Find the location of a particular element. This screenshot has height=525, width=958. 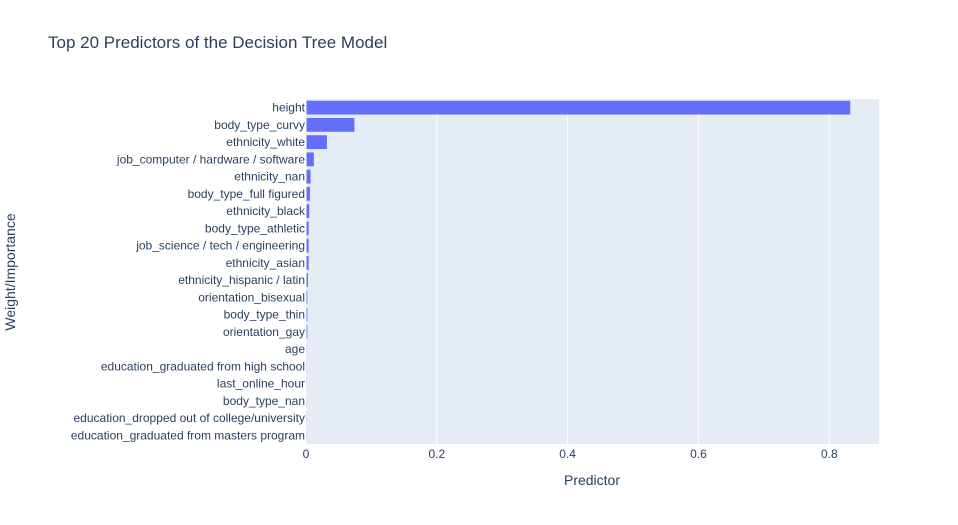

y-tick-label: age is located at coordinates (295, 349).